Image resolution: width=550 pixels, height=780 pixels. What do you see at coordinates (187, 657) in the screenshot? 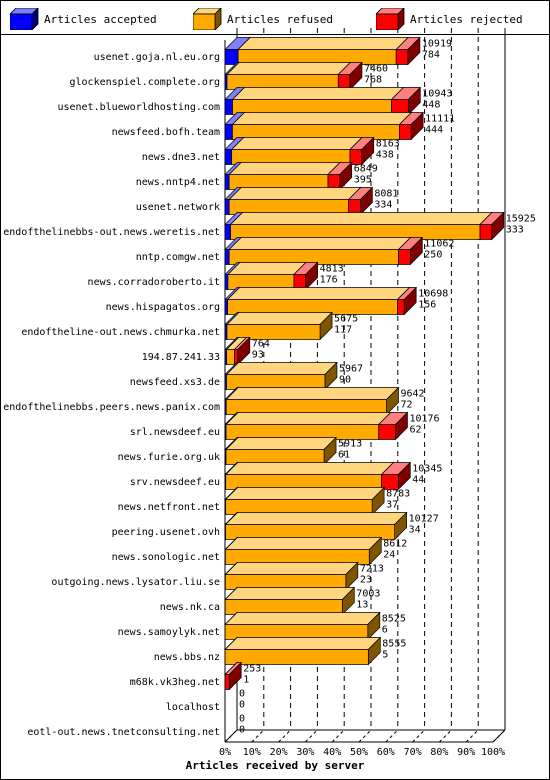
I see `server-label: news.bbs.nz` at bounding box center [187, 657].